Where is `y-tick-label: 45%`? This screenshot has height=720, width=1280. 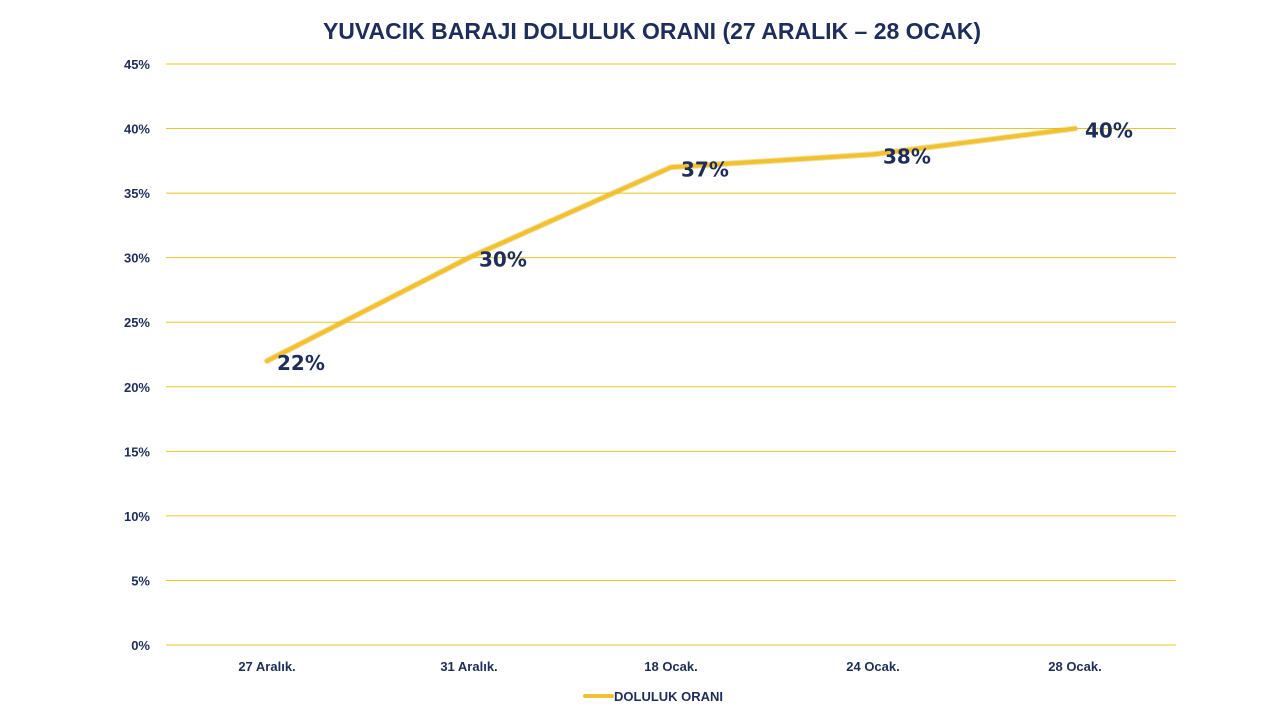 y-tick-label: 45% is located at coordinates (137, 64).